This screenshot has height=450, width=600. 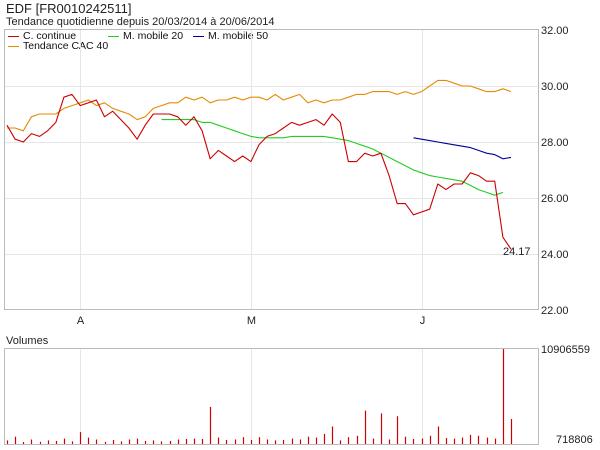 I want to click on price-y-tick-label: 28.00, so click(x=555, y=143).